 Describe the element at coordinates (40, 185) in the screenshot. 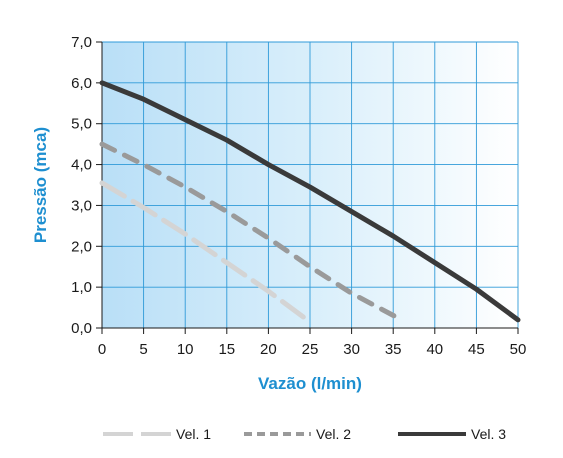

I see `y-axis-title: Pressão (mca)` at that location.